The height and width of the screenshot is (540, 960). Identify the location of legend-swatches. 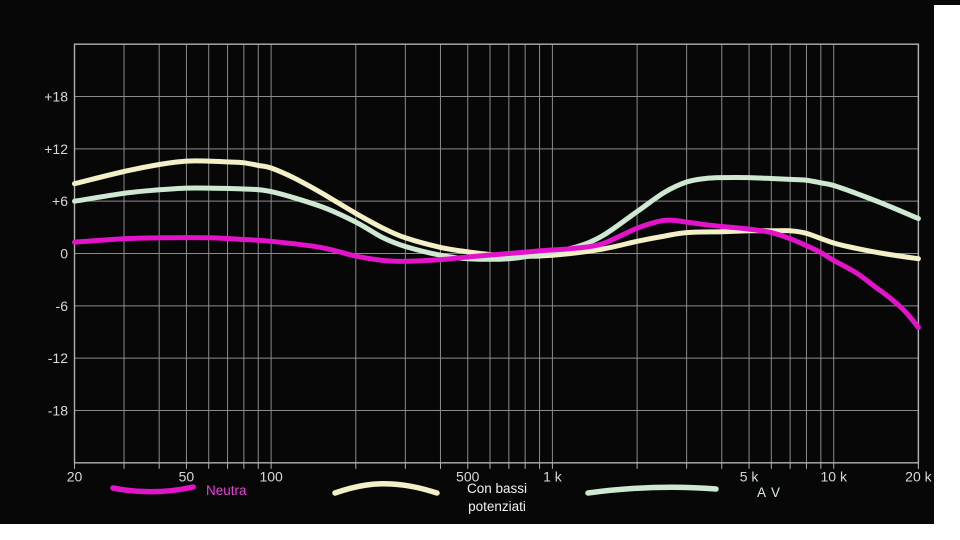
(414, 488).